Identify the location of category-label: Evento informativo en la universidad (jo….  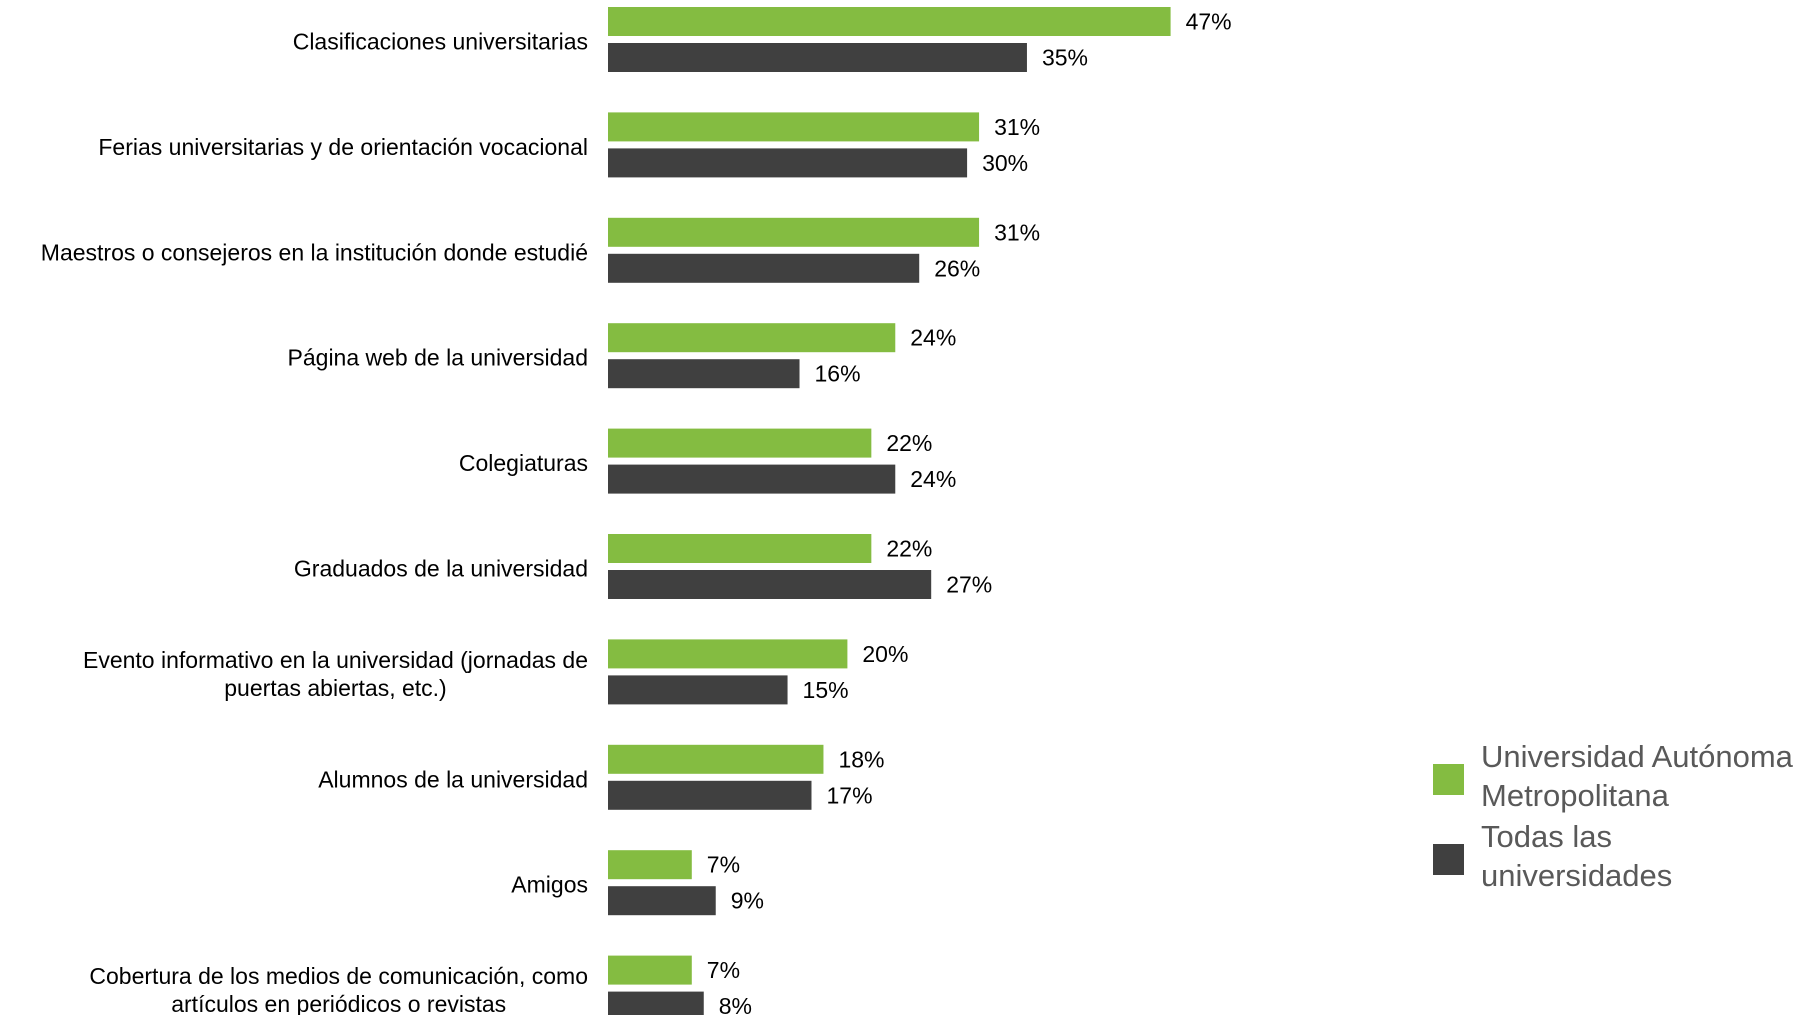
(335, 674).